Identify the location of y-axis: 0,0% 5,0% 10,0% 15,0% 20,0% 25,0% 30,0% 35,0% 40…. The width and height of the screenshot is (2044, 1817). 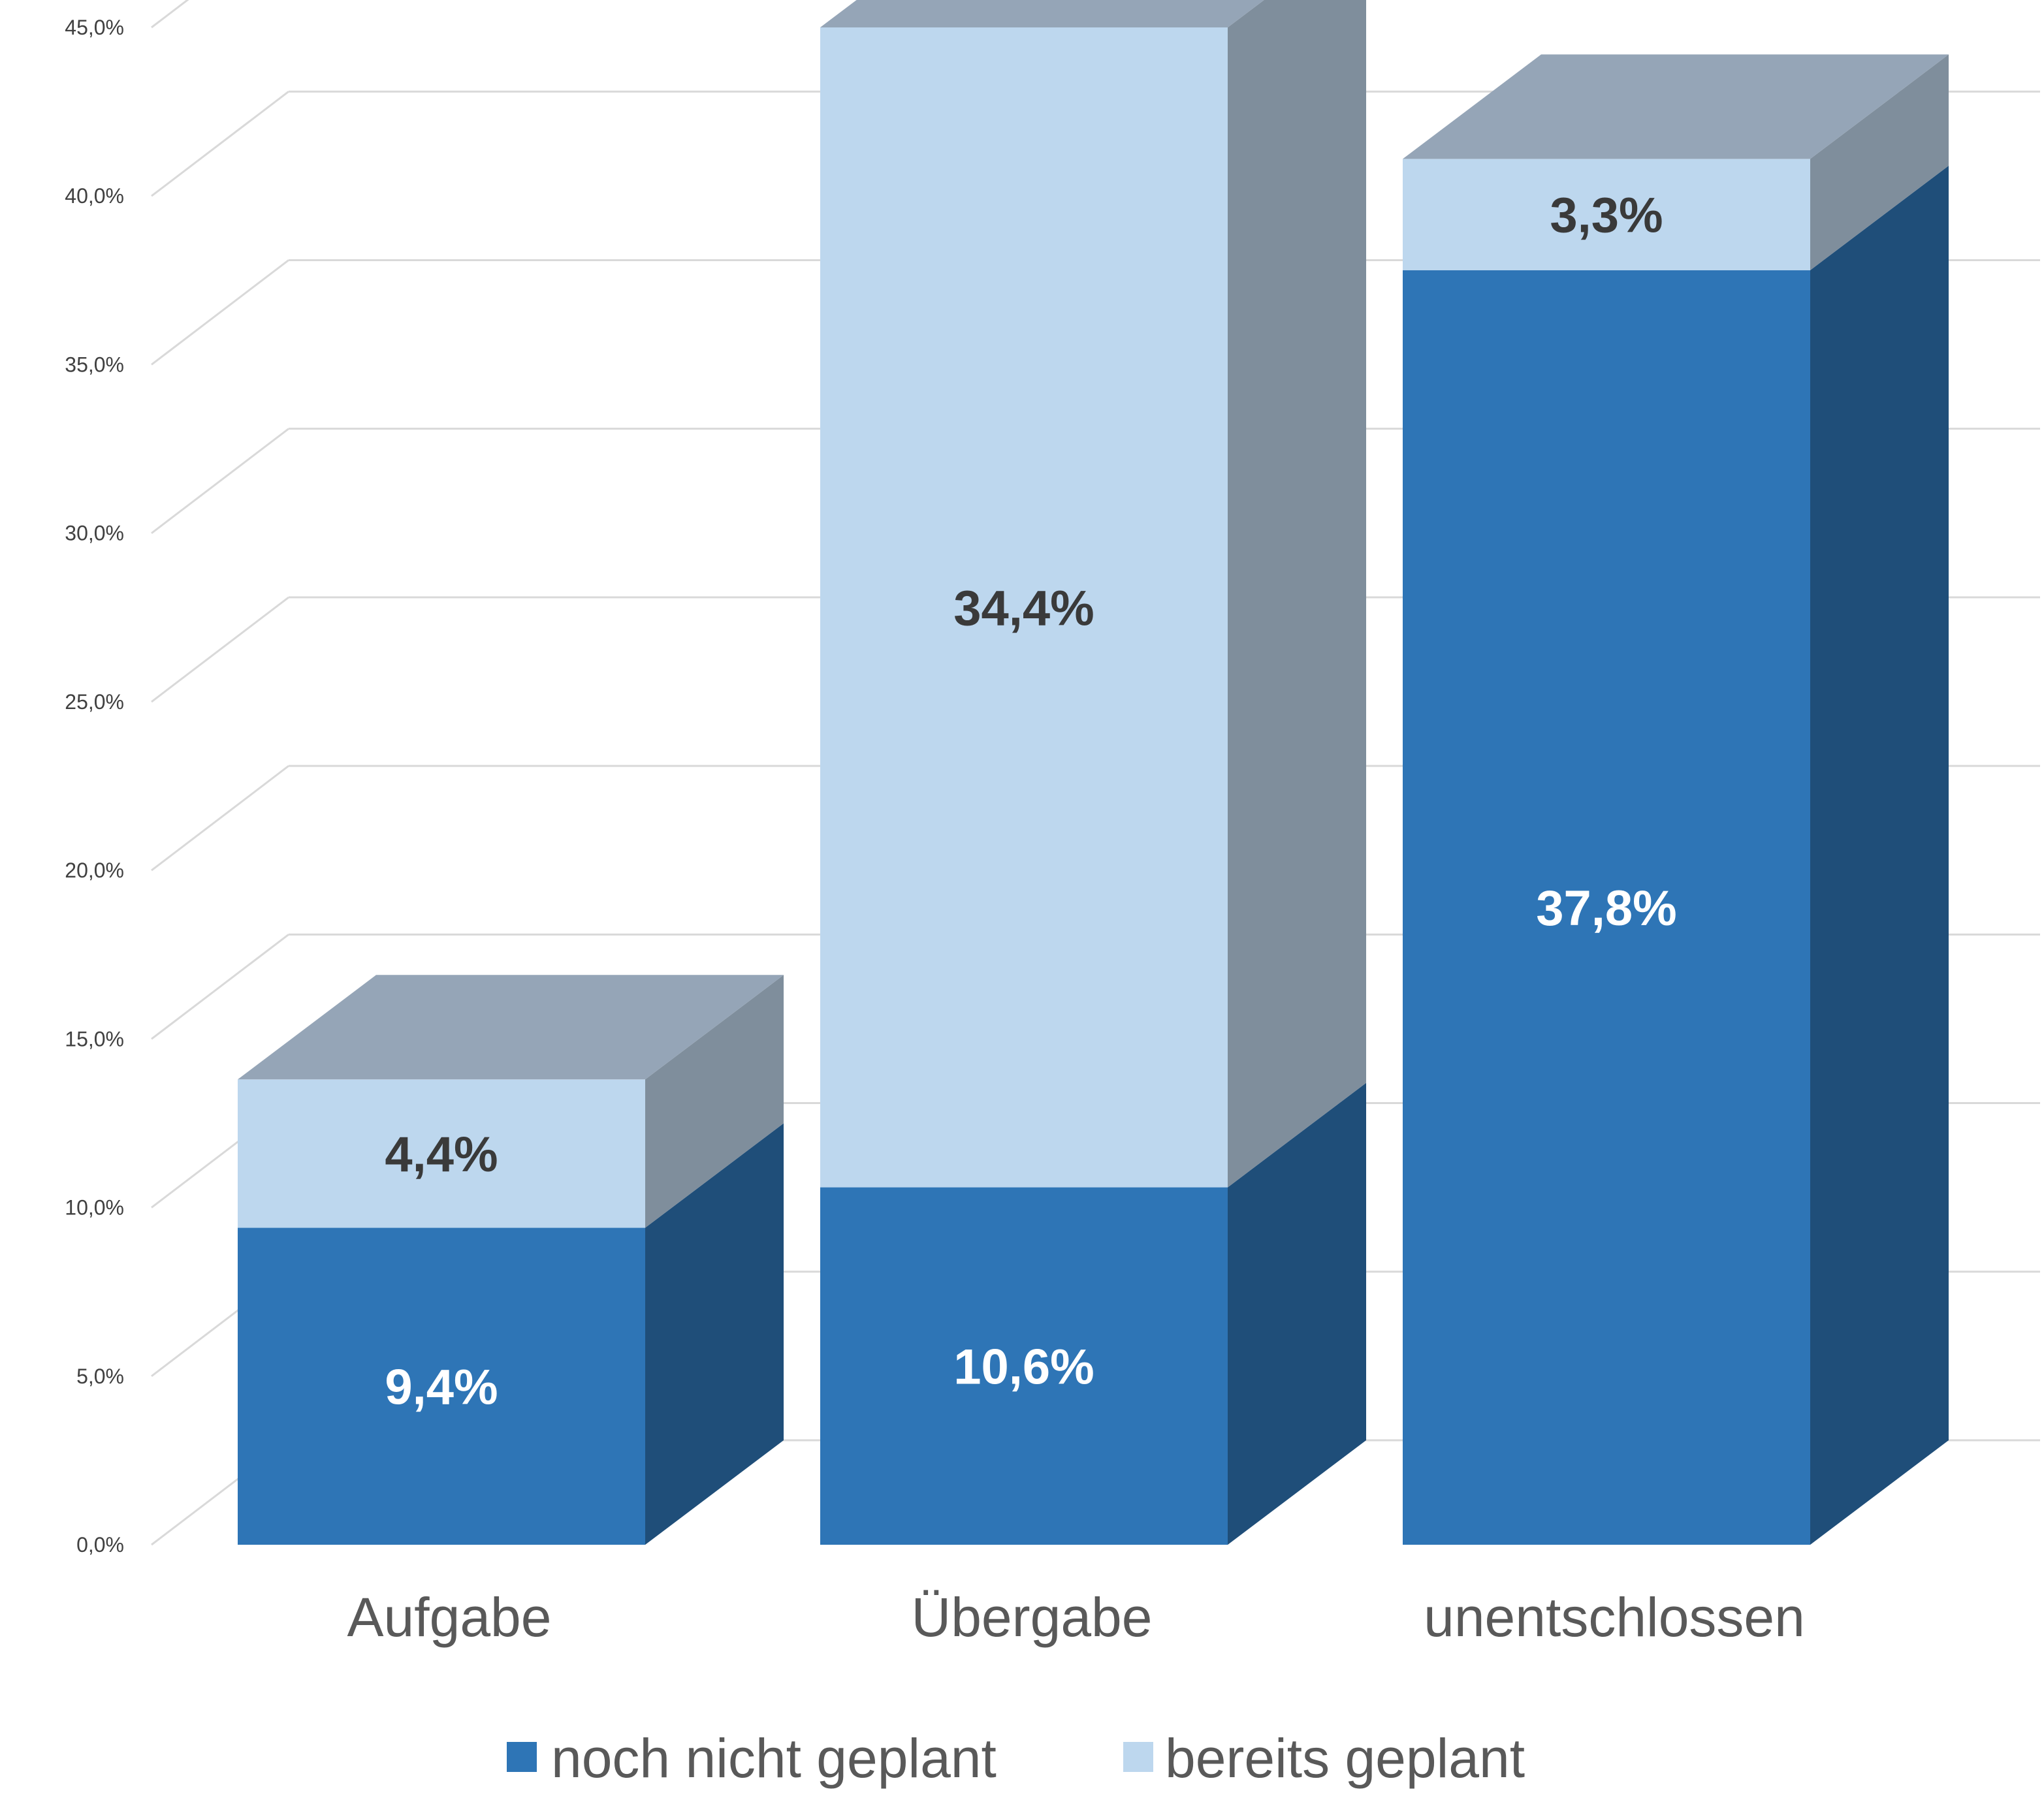
(94, 786).